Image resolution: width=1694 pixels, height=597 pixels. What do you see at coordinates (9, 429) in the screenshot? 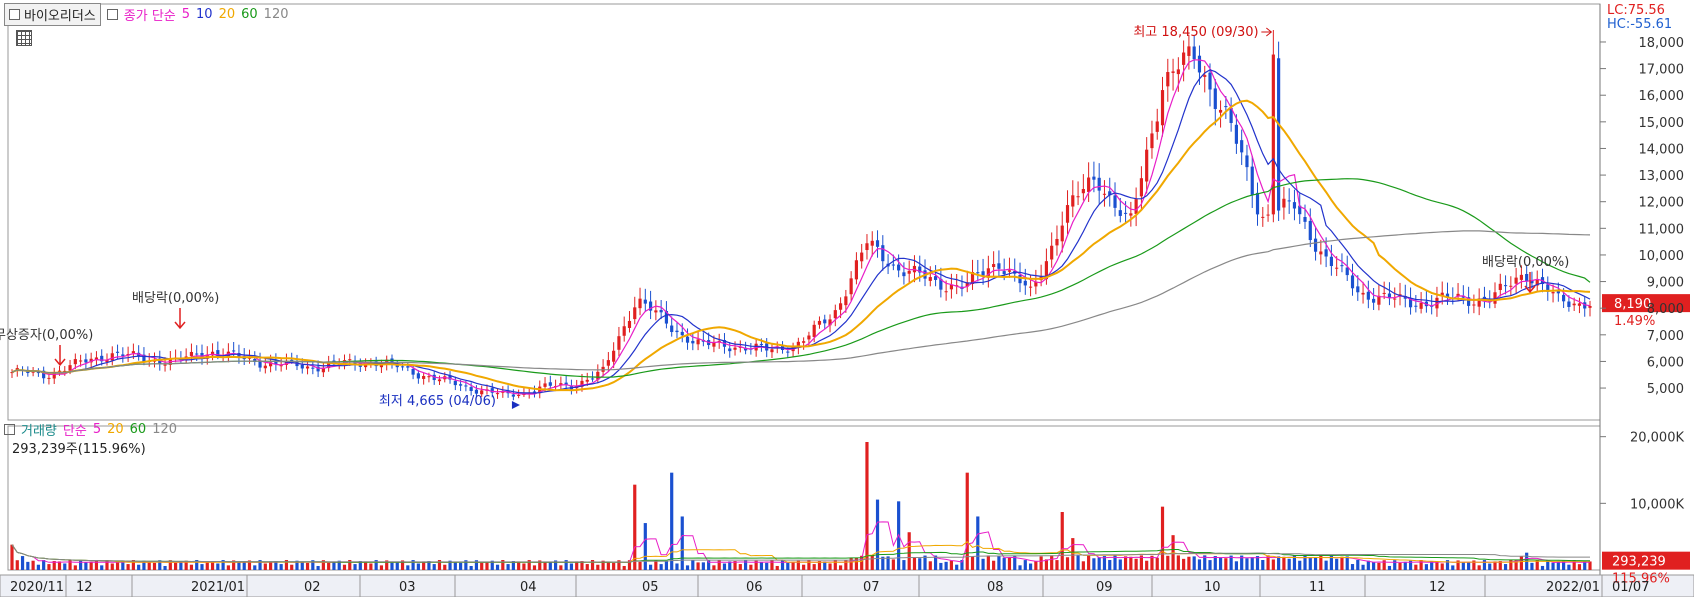
I see `volume-checkbox-icon` at bounding box center [9, 429].